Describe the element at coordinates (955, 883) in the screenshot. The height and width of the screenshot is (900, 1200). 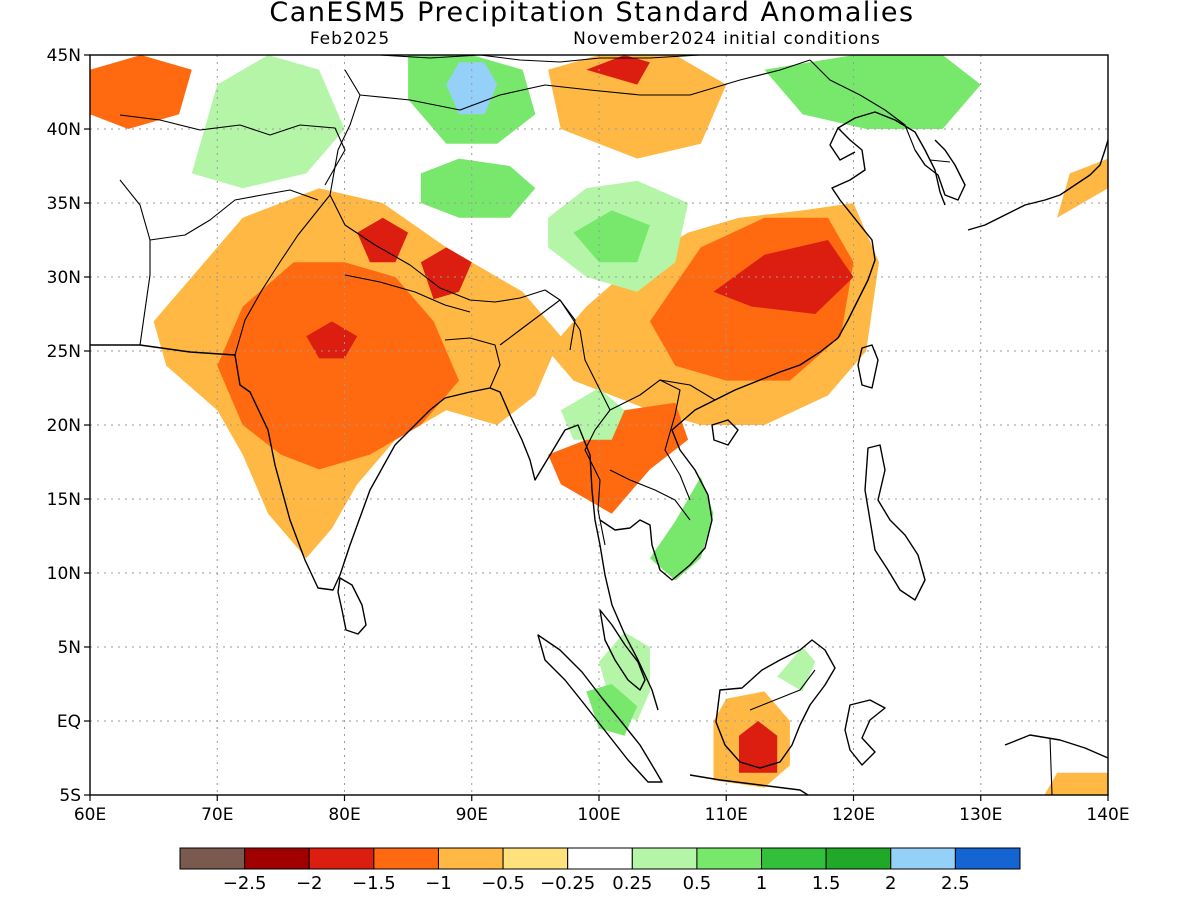
I see `colorbar-label: 2.5` at that location.